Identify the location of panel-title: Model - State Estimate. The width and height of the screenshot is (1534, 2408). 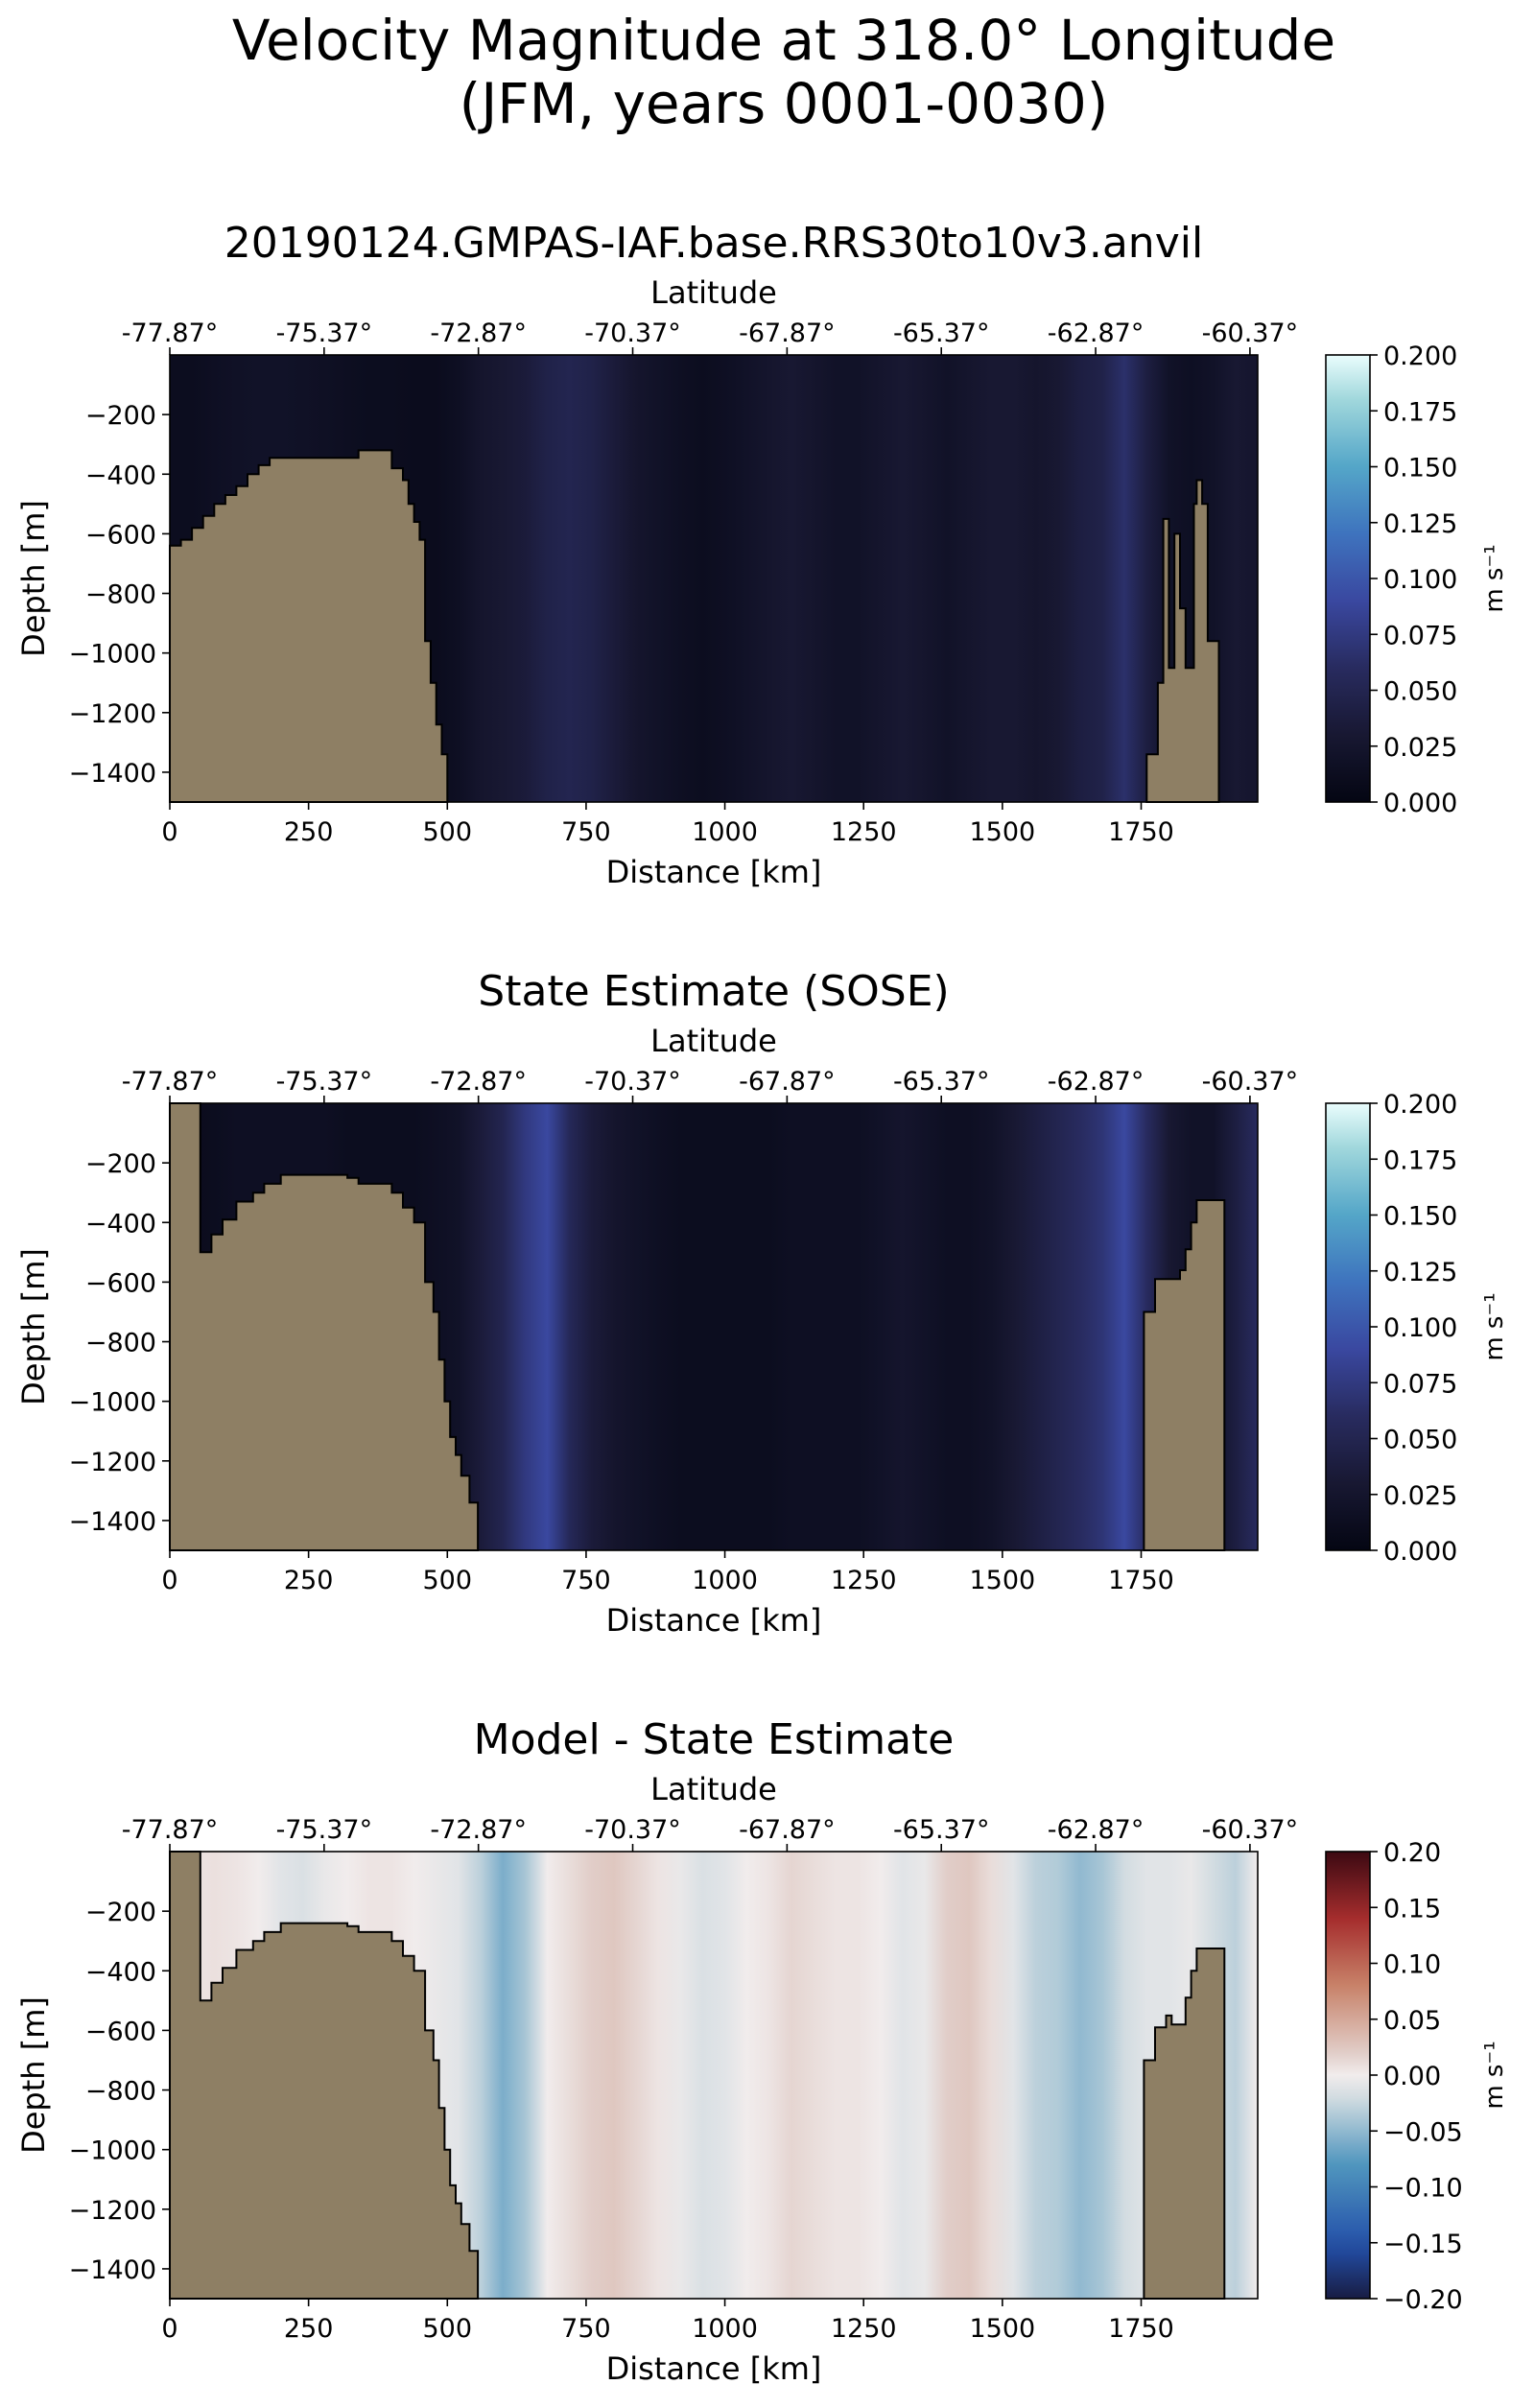
(715, 1739).